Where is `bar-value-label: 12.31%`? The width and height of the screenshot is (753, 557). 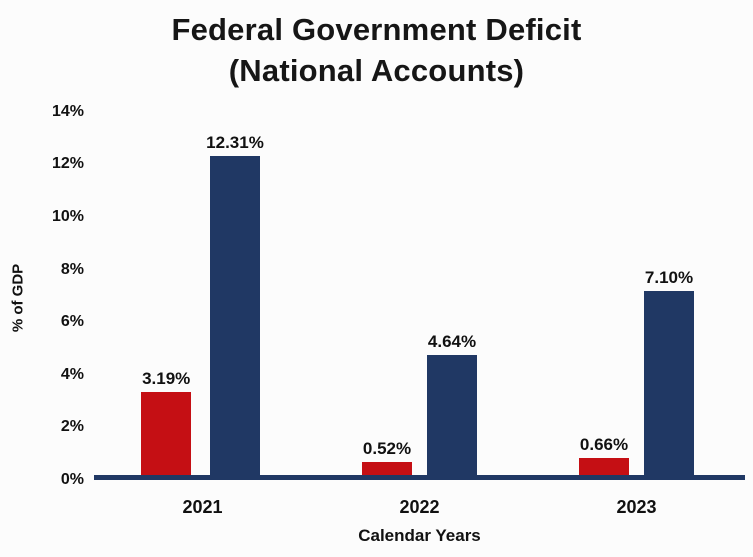
bar-value-label: 12.31% is located at coordinates (235, 142).